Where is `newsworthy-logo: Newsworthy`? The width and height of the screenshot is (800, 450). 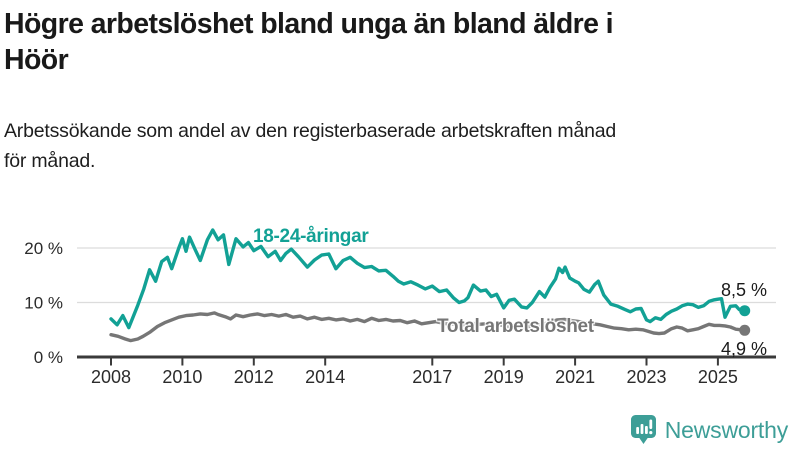
newsworthy-logo: Newsworthy is located at coordinates (709, 430).